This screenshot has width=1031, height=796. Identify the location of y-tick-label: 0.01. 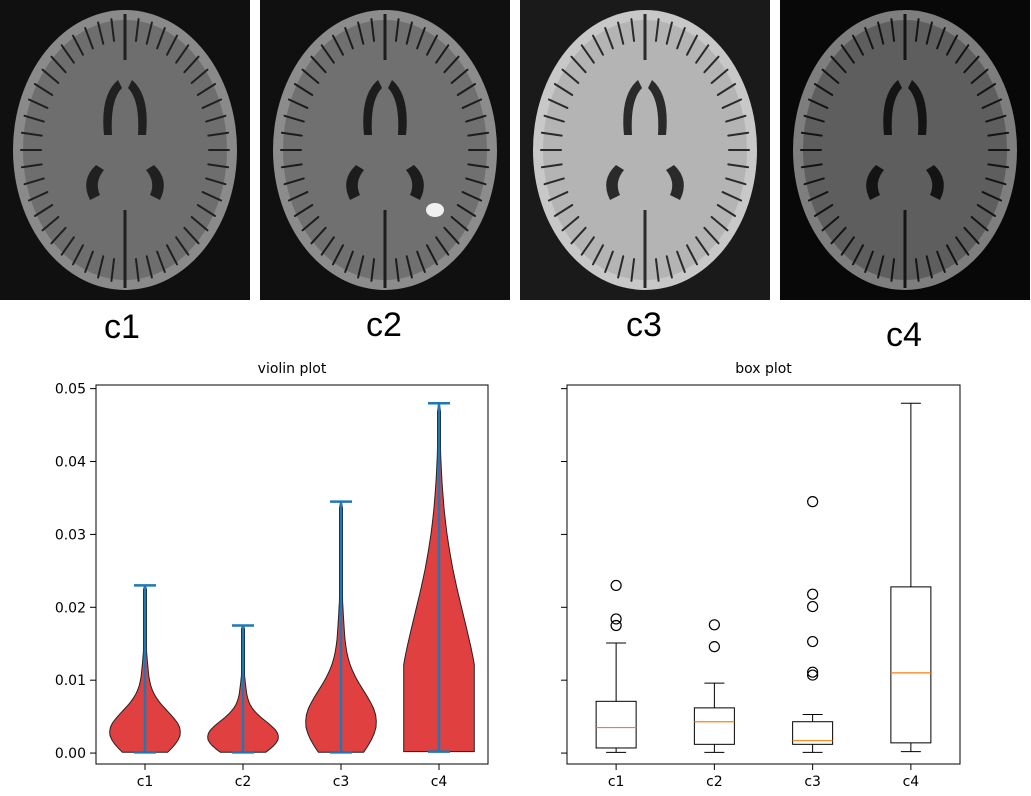
(70, 681).